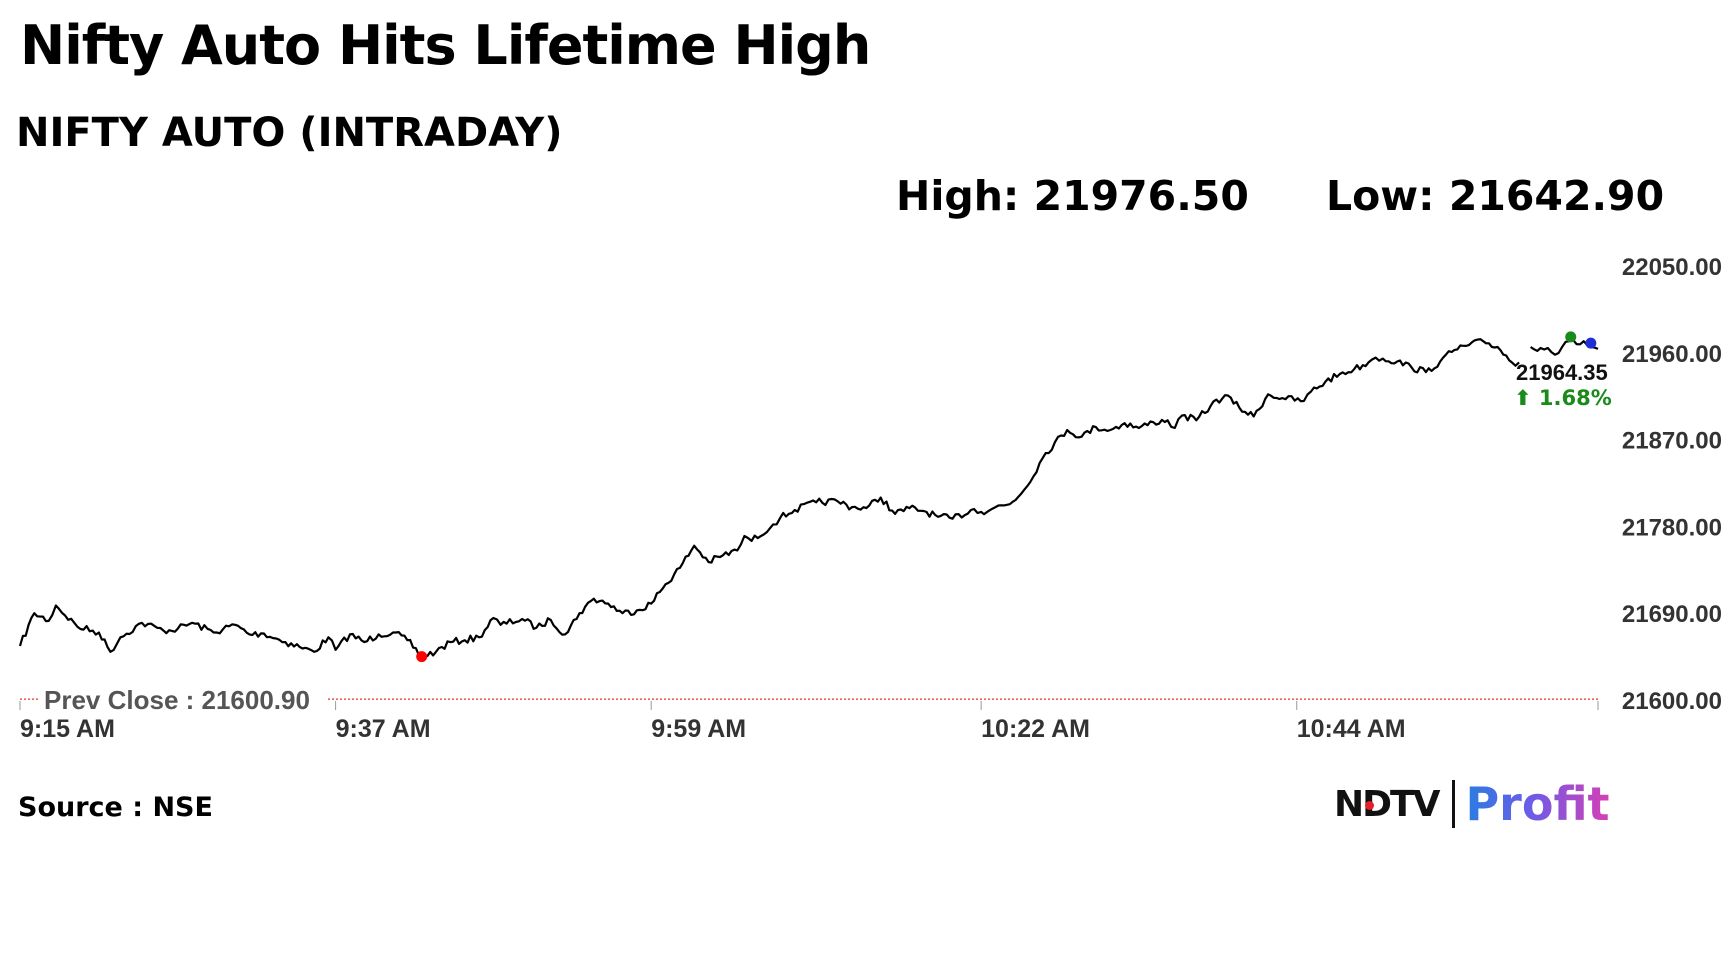 This screenshot has height=972, width=1728. I want to click on chart-subtitle: NIFTY AUTO (INTRADAY), so click(289, 133).